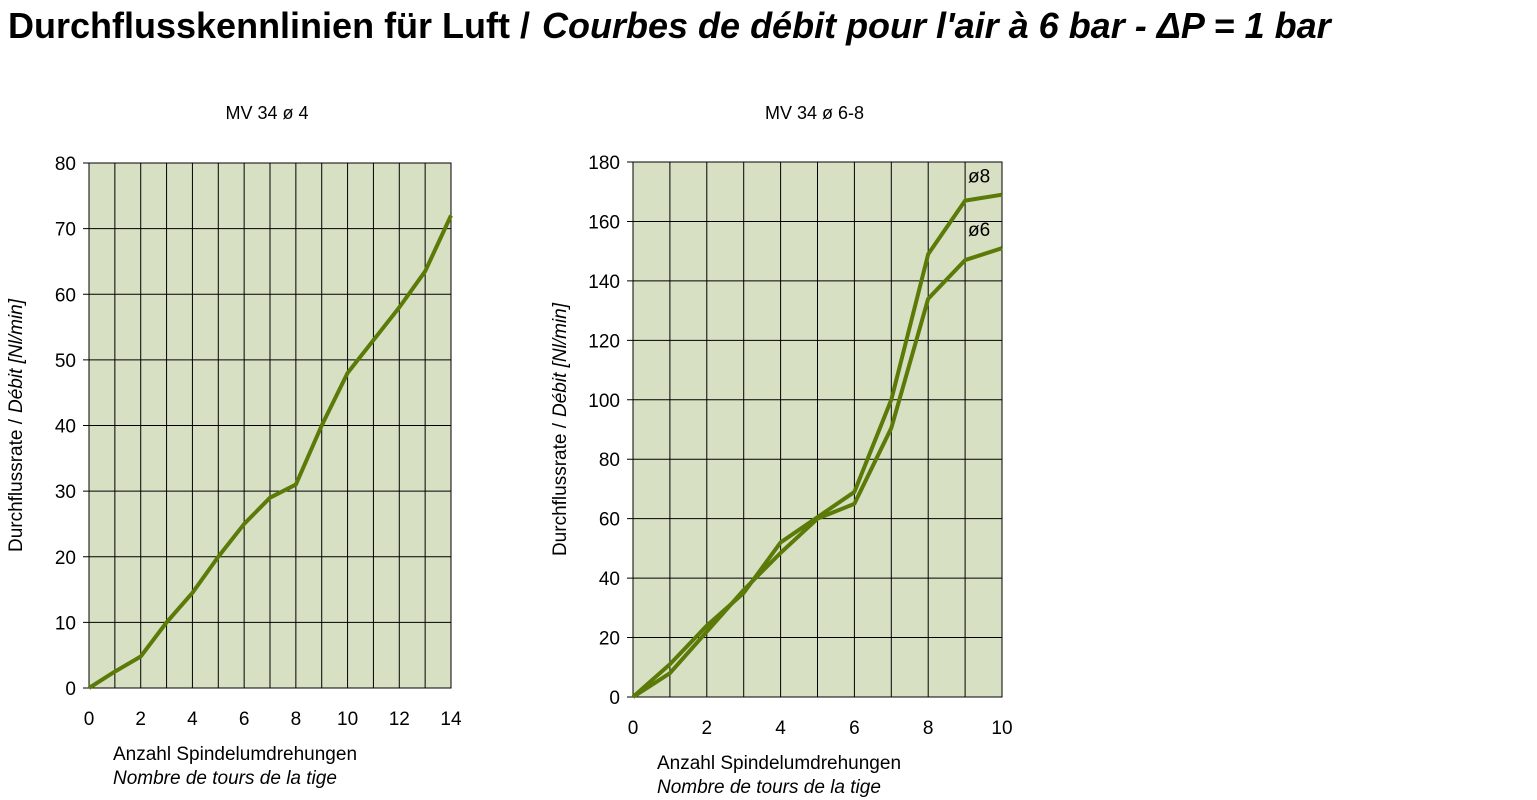  Describe the element at coordinates (266, 113) in the screenshot. I see `chart-title: MV 34 ø 4` at that location.